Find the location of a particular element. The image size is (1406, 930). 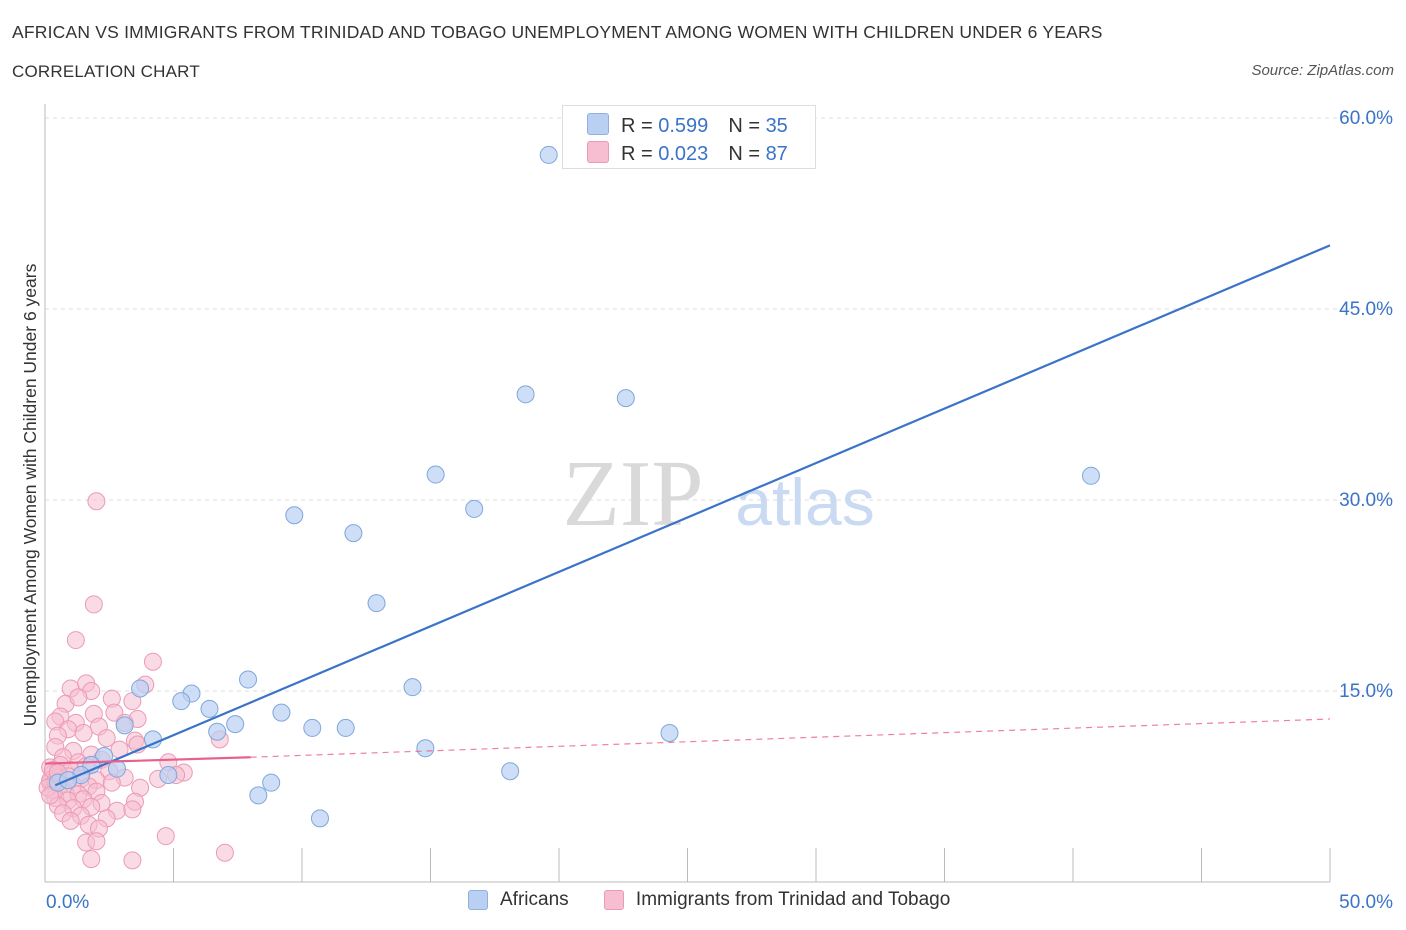

legend-row-trinidad: R = 0.023 N = 87 is located at coordinates (687, 153).